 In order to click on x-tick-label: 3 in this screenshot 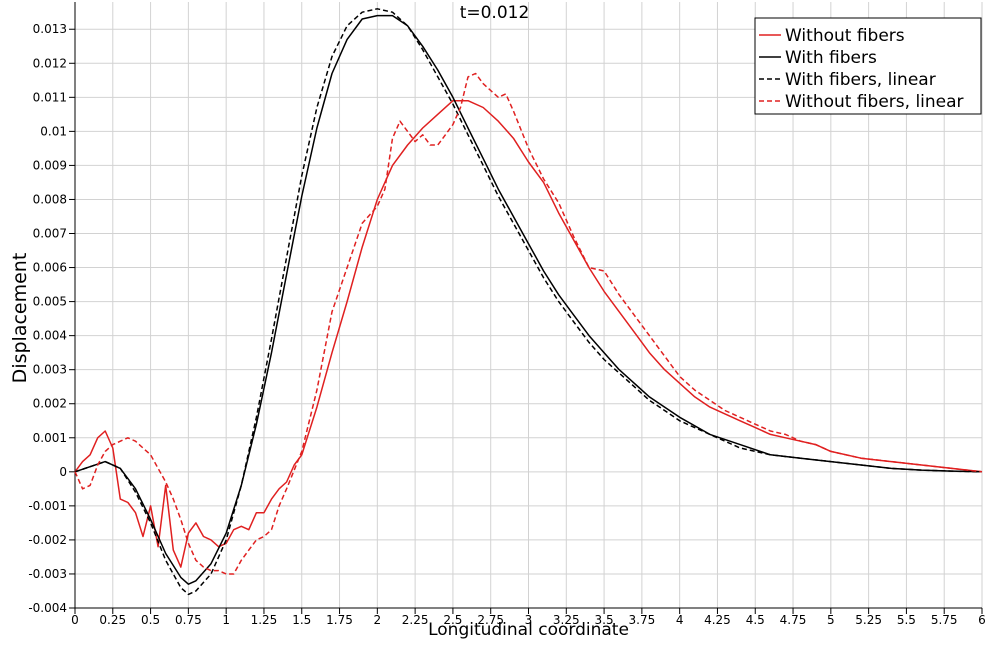, I will do `click(529, 620)`.